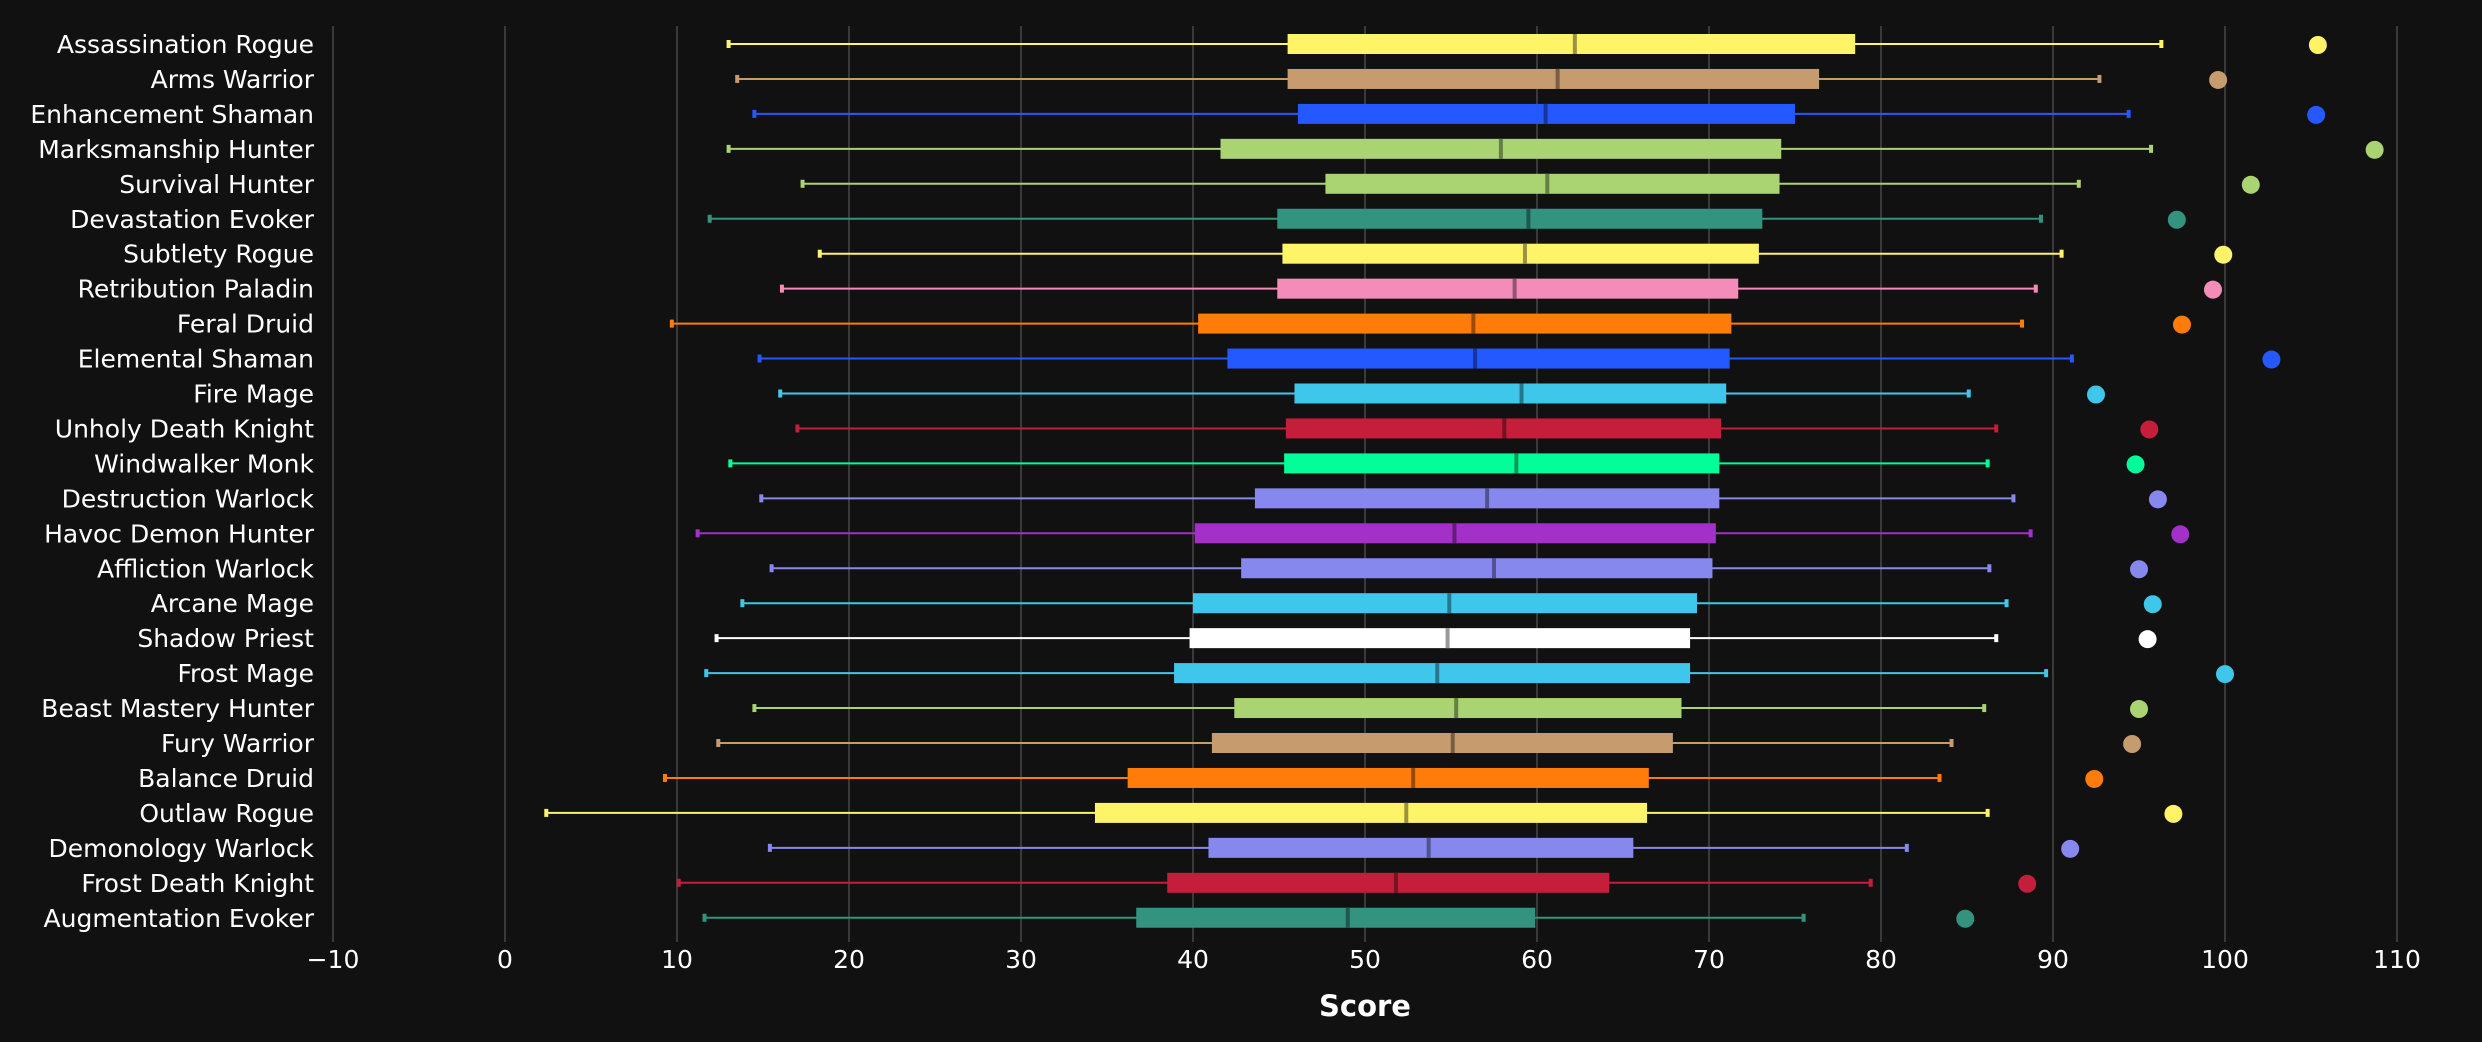 This screenshot has width=2482, height=1042. What do you see at coordinates (206, 568) in the screenshot?
I see `category-label: Affliction Warlock` at bounding box center [206, 568].